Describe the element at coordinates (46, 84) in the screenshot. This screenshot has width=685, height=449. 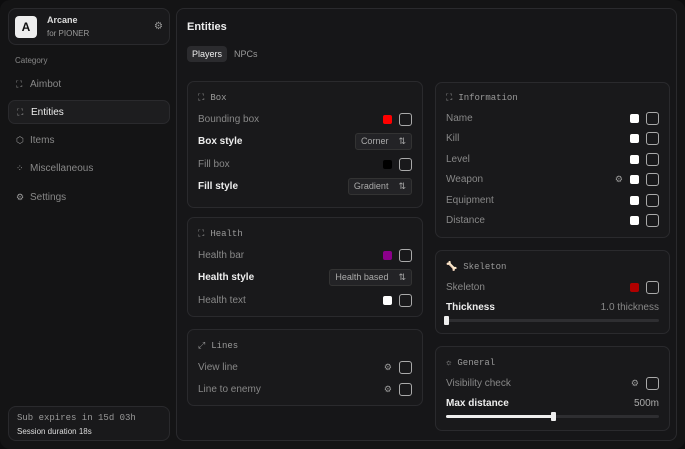
I see `sidebar-item-label: Aimbot` at that location.